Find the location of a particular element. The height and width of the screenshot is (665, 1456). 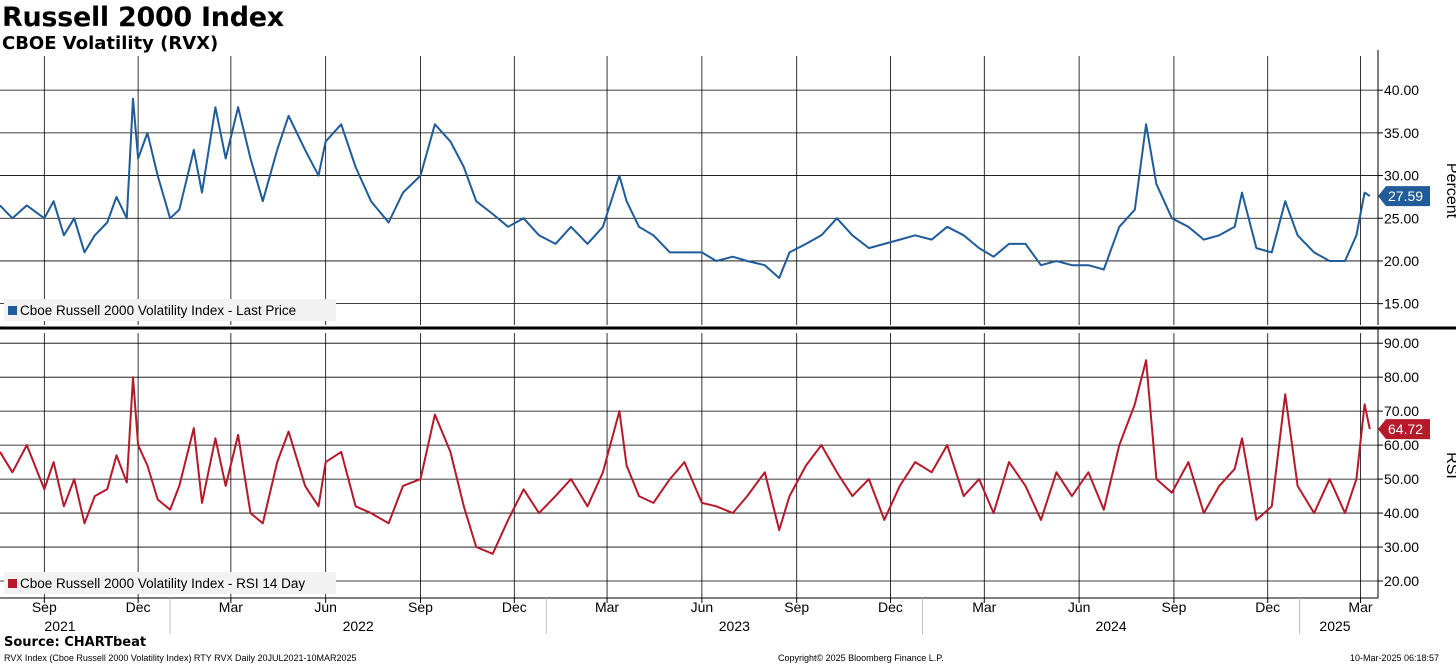

last-value-label: 27.59 is located at coordinates (1405, 196).